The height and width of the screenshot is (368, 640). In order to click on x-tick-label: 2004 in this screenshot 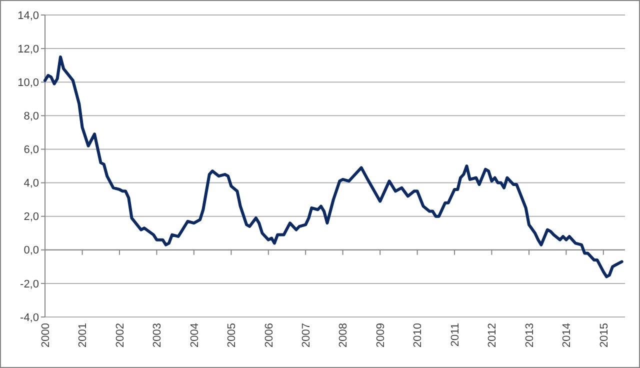, I will do `click(194, 335)`.